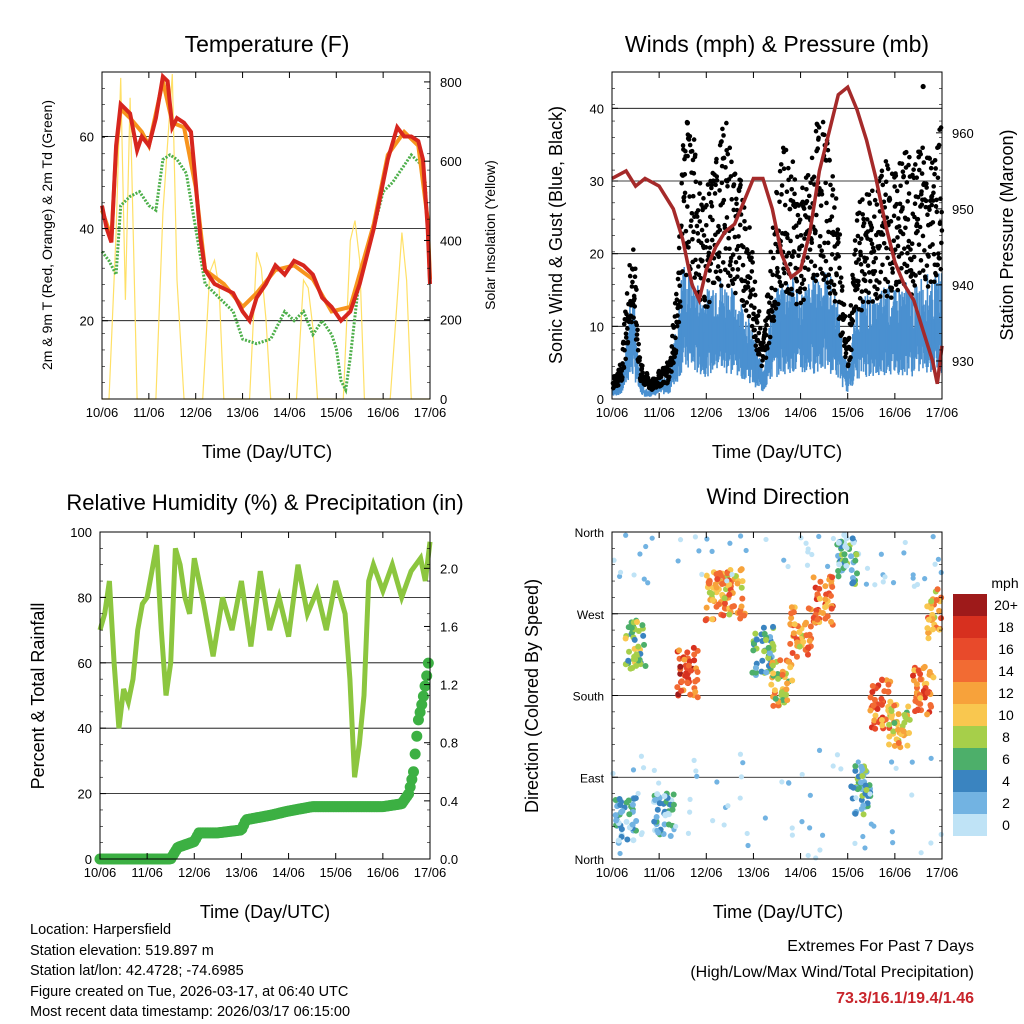  I want to click on wdir-xlabel: Time (Day/UTC), so click(778, 912).